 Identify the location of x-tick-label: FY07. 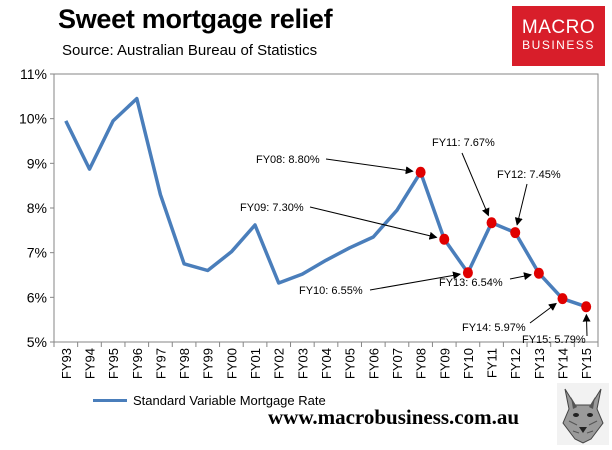
(397, 363).